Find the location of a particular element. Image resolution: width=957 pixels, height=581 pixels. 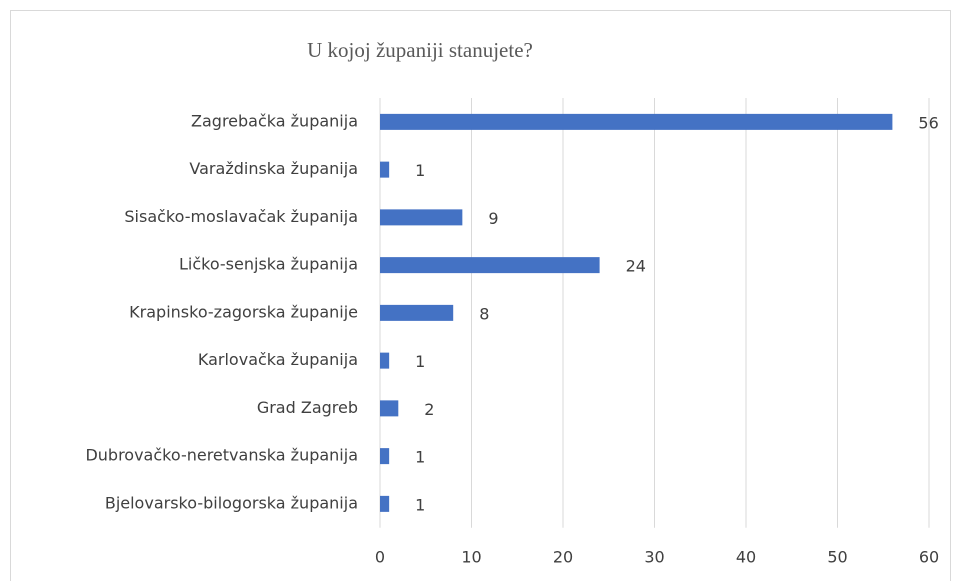

x-tick-label: 10 is located at coordinates (471, 557).